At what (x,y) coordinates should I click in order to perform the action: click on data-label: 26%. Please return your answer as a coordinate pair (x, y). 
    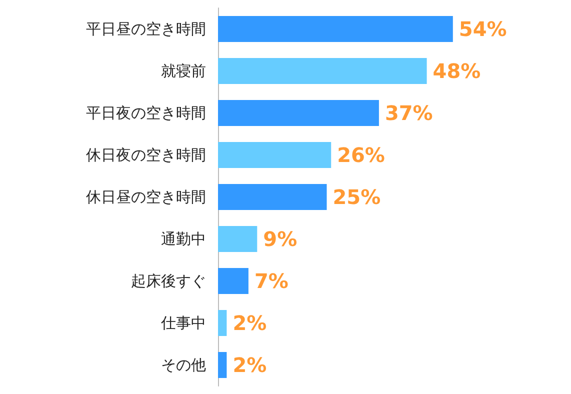
    Looking at the image, I should click on (361, 155).